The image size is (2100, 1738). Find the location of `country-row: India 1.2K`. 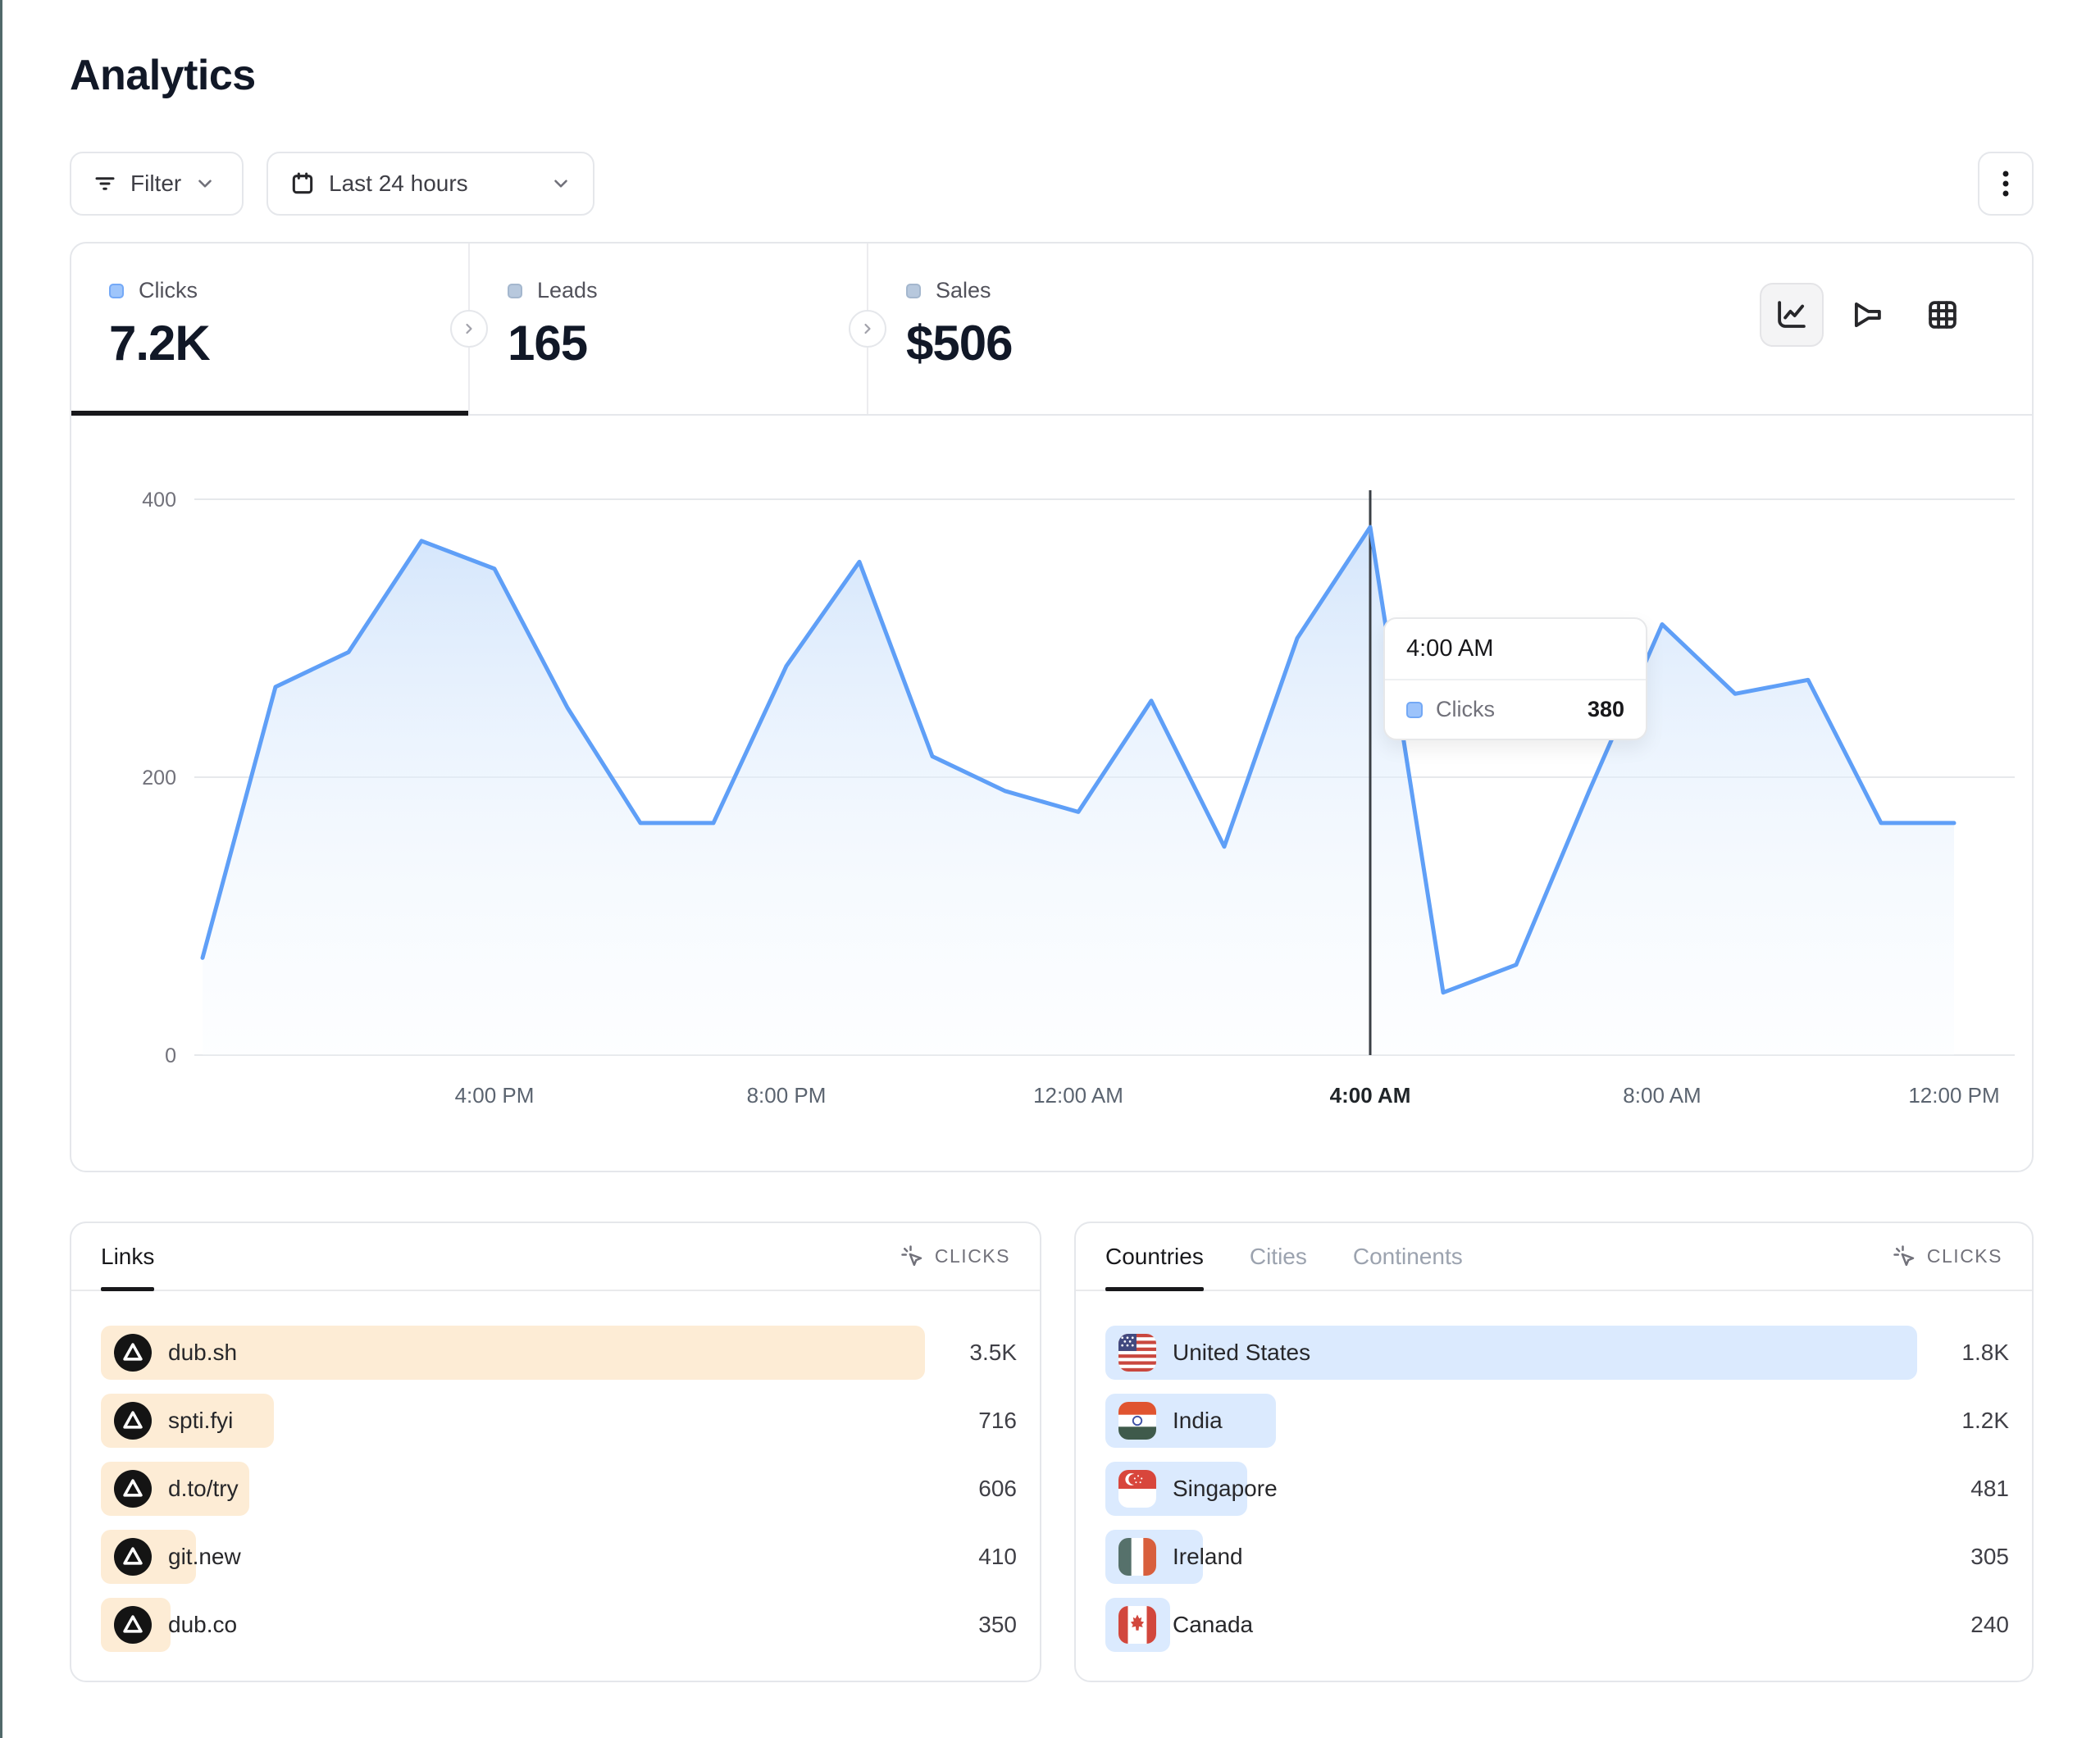

country-row: India 1.2K is located at coordinates (1557, 1421).